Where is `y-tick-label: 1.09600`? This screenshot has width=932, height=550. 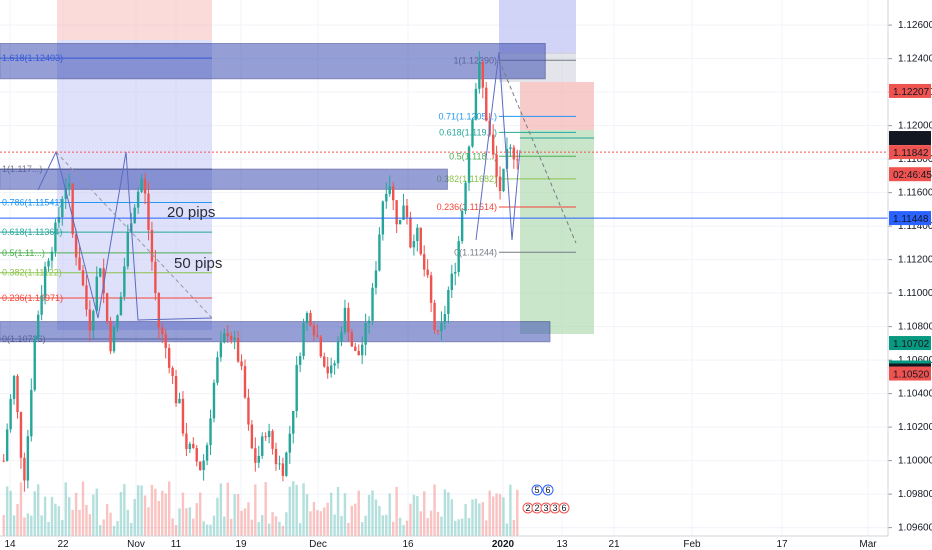 y-tick-label: 1.09600 is located at coordinates (915, 528).